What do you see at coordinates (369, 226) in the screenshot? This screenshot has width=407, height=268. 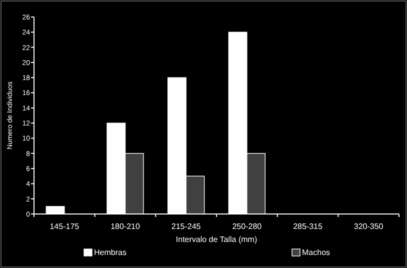 I see `x-tick-label: 320-350` at bounding box center [369, 226].